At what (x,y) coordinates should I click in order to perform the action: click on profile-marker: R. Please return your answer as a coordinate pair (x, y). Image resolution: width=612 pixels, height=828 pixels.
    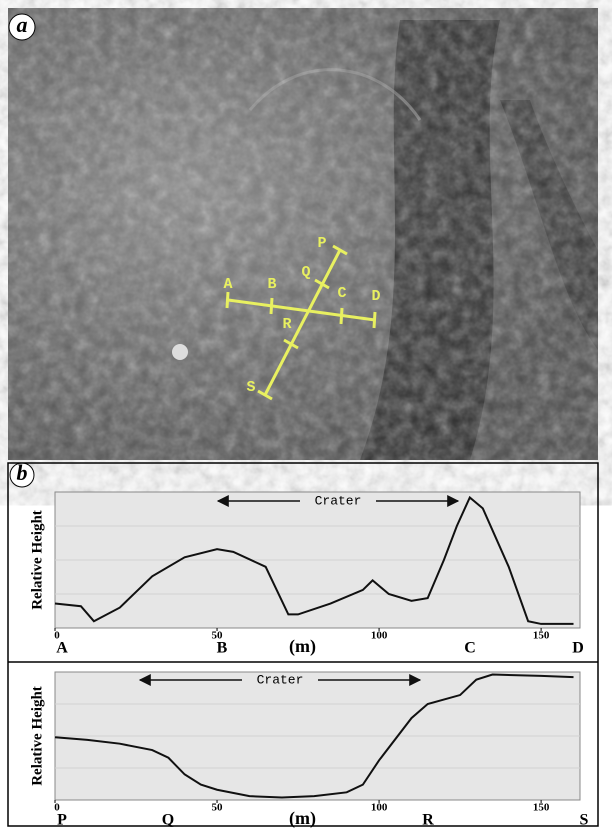
    Looking at the image, I should click on (428, 820).